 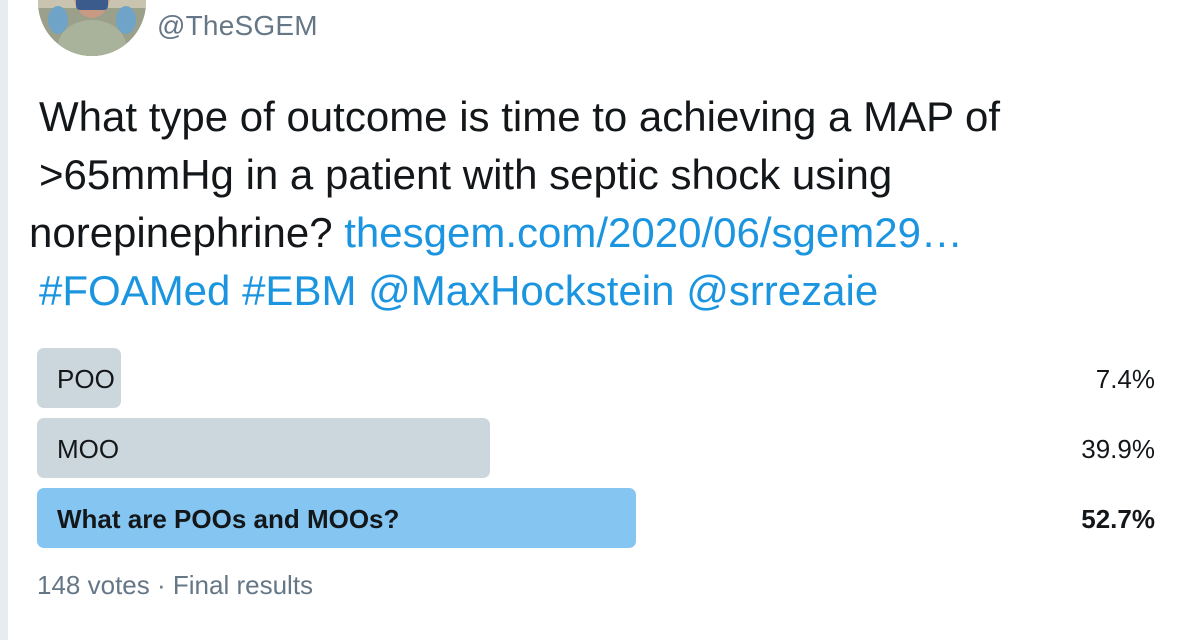 What do you see at coordinates (597, 378) in the screenshot?
I see `poll-option: POO 7.4%` at bounding box center [597, 378].